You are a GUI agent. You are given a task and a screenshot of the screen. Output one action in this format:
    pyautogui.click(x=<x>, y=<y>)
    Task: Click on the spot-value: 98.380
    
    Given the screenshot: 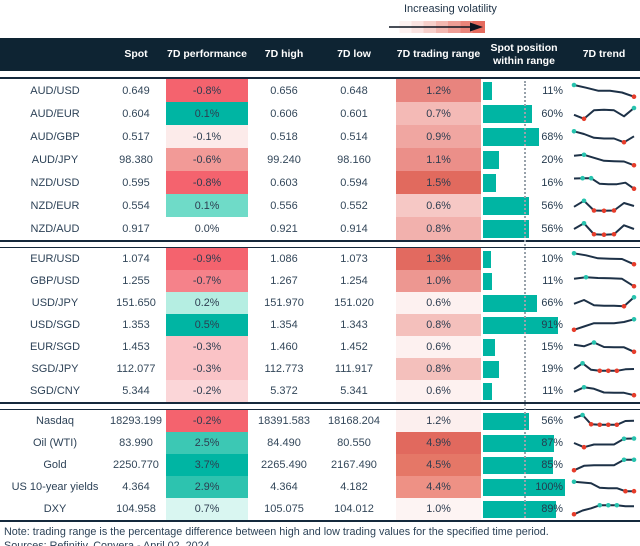 What is the action you would take?
    pyautogui.click(x=136, y=159)
    